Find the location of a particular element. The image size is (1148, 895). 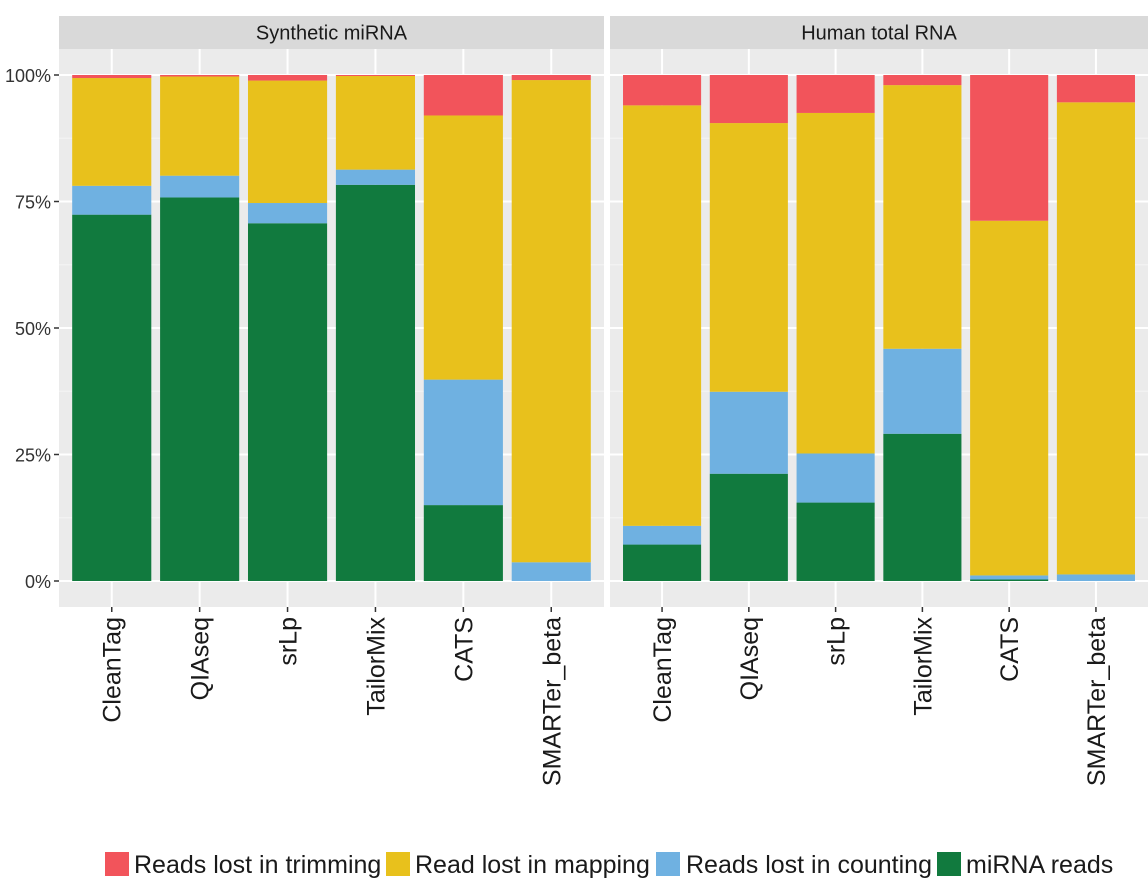

bar-synthetic-mirna-tailormix-reads-lost-in-counting is located at coordinates (375, 177).